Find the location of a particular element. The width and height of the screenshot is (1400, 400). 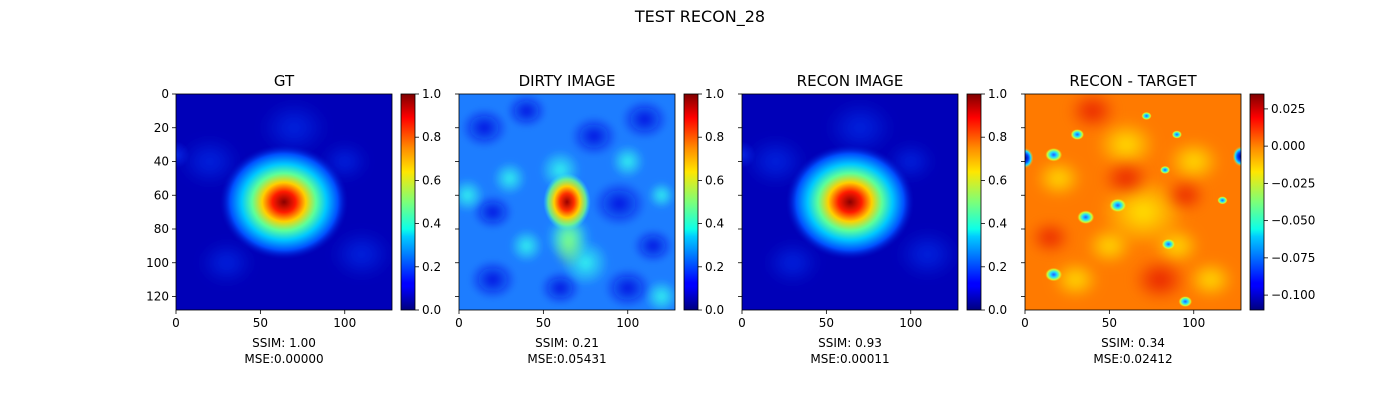

y-tick-label: 80 is located at coordinates (161, 229).